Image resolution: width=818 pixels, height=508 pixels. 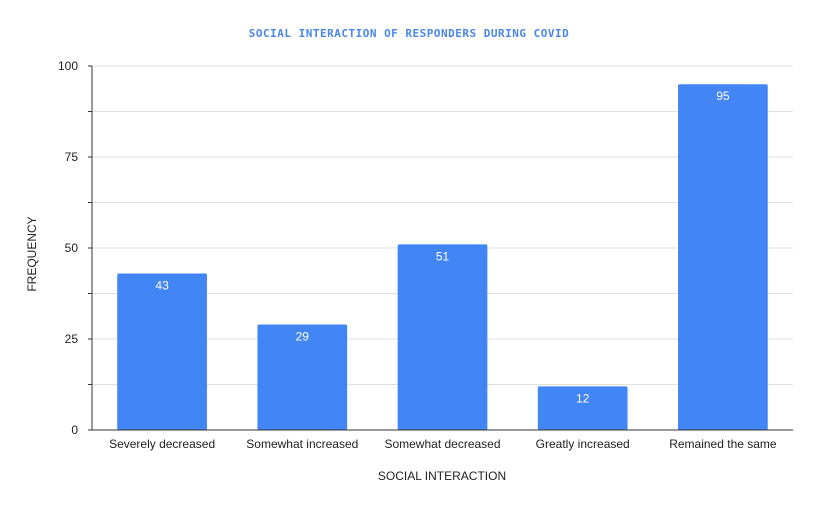 I want to click on y-tick-label: 75, so click(x=72, y=157).